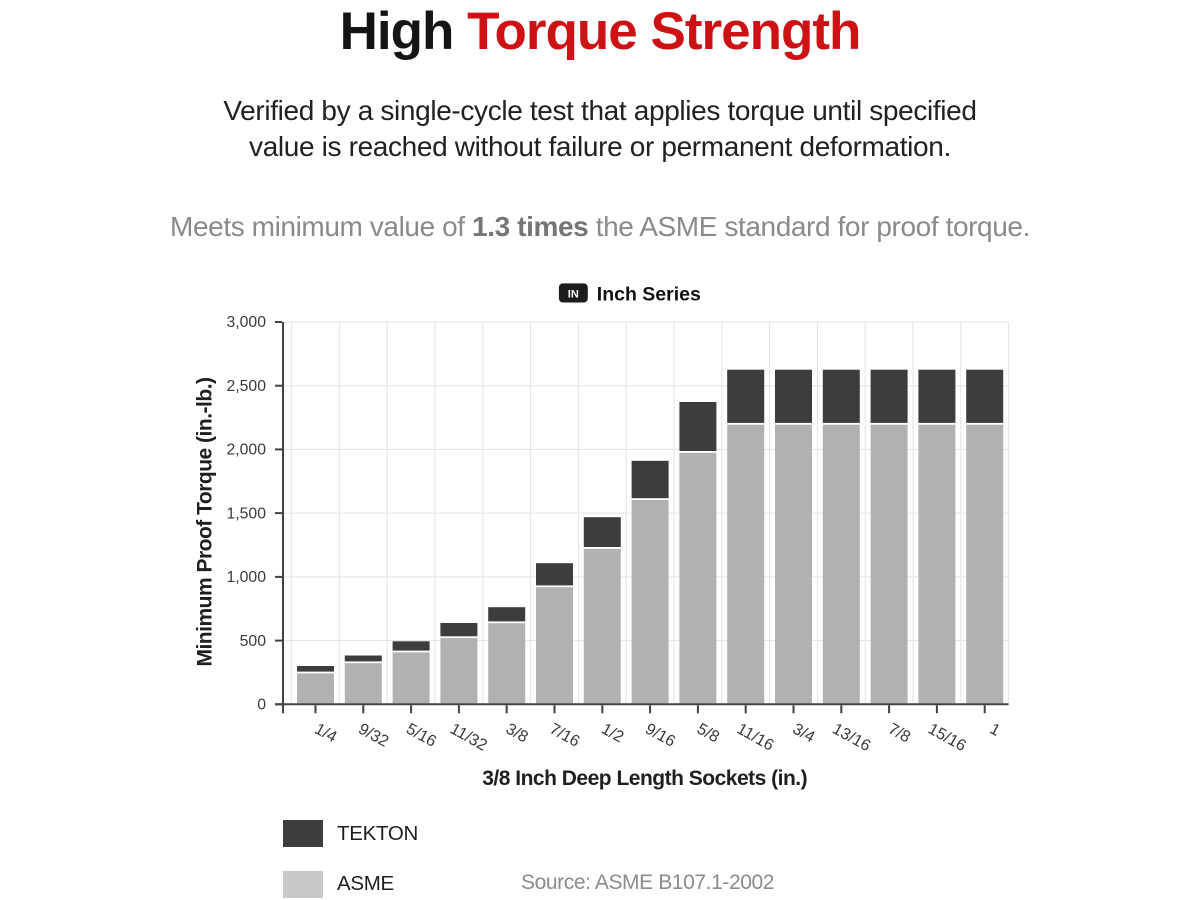 The height and width of the screenshot is (900, 1200). What do you see at coordinates (261, 705) in the screenshot?
I see `svg-text: 0` at bounding box center [261, 705].